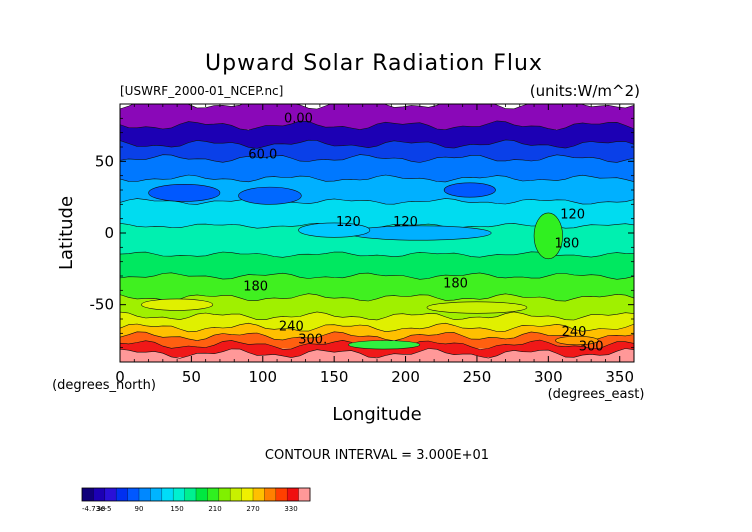 This screenshot has height=532, width=752. Describe the element at coordinates (190, 509) in the screenshot. I see `colorbar-labels: -4.73e-530 90 150 210 270 330` at that location.